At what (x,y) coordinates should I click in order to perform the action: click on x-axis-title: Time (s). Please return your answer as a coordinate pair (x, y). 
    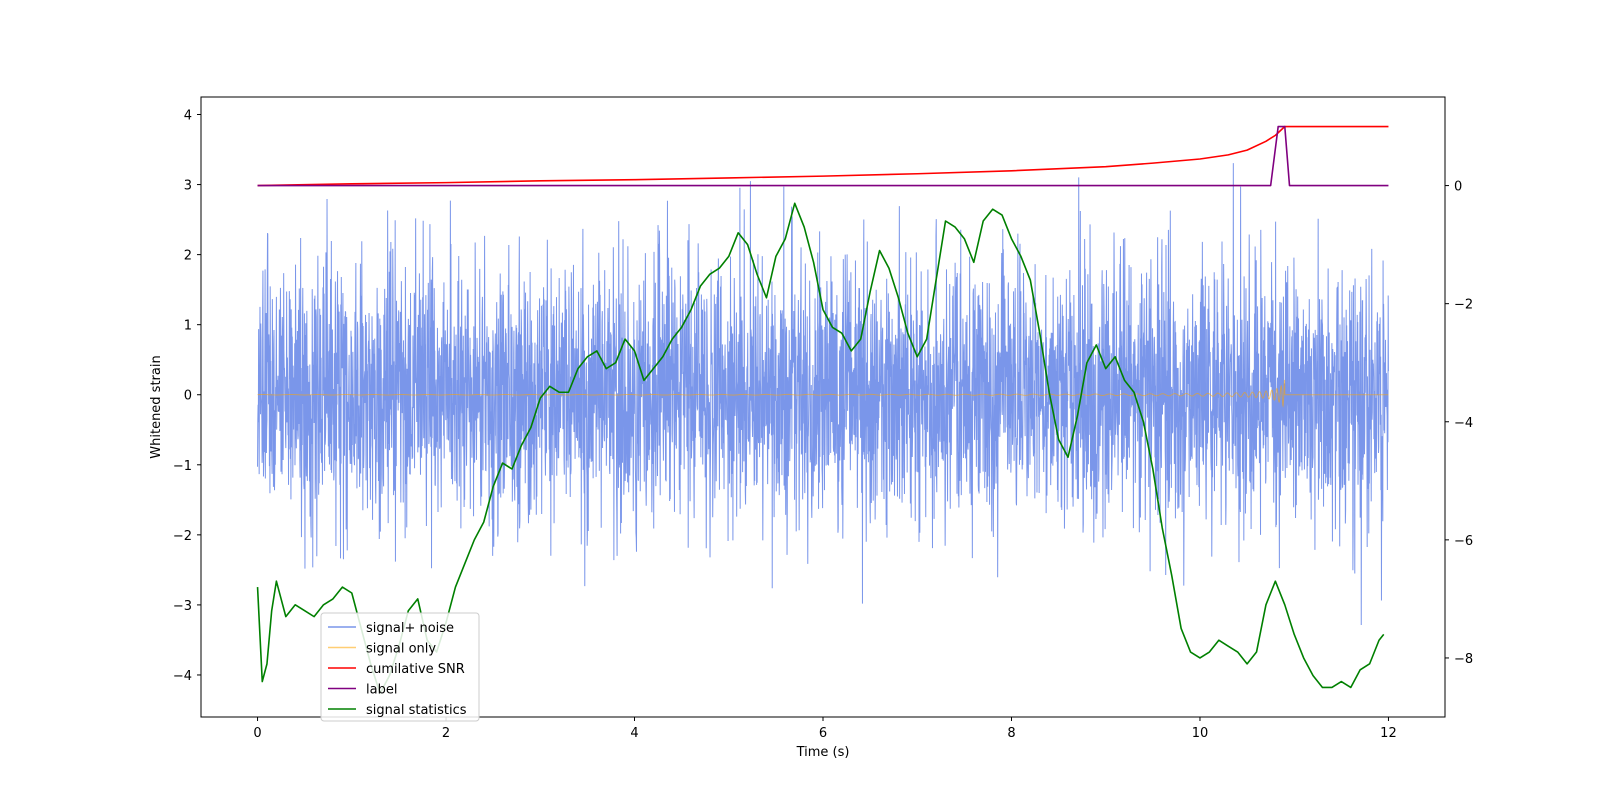
    Looking at the image, I should click on (823, 752).